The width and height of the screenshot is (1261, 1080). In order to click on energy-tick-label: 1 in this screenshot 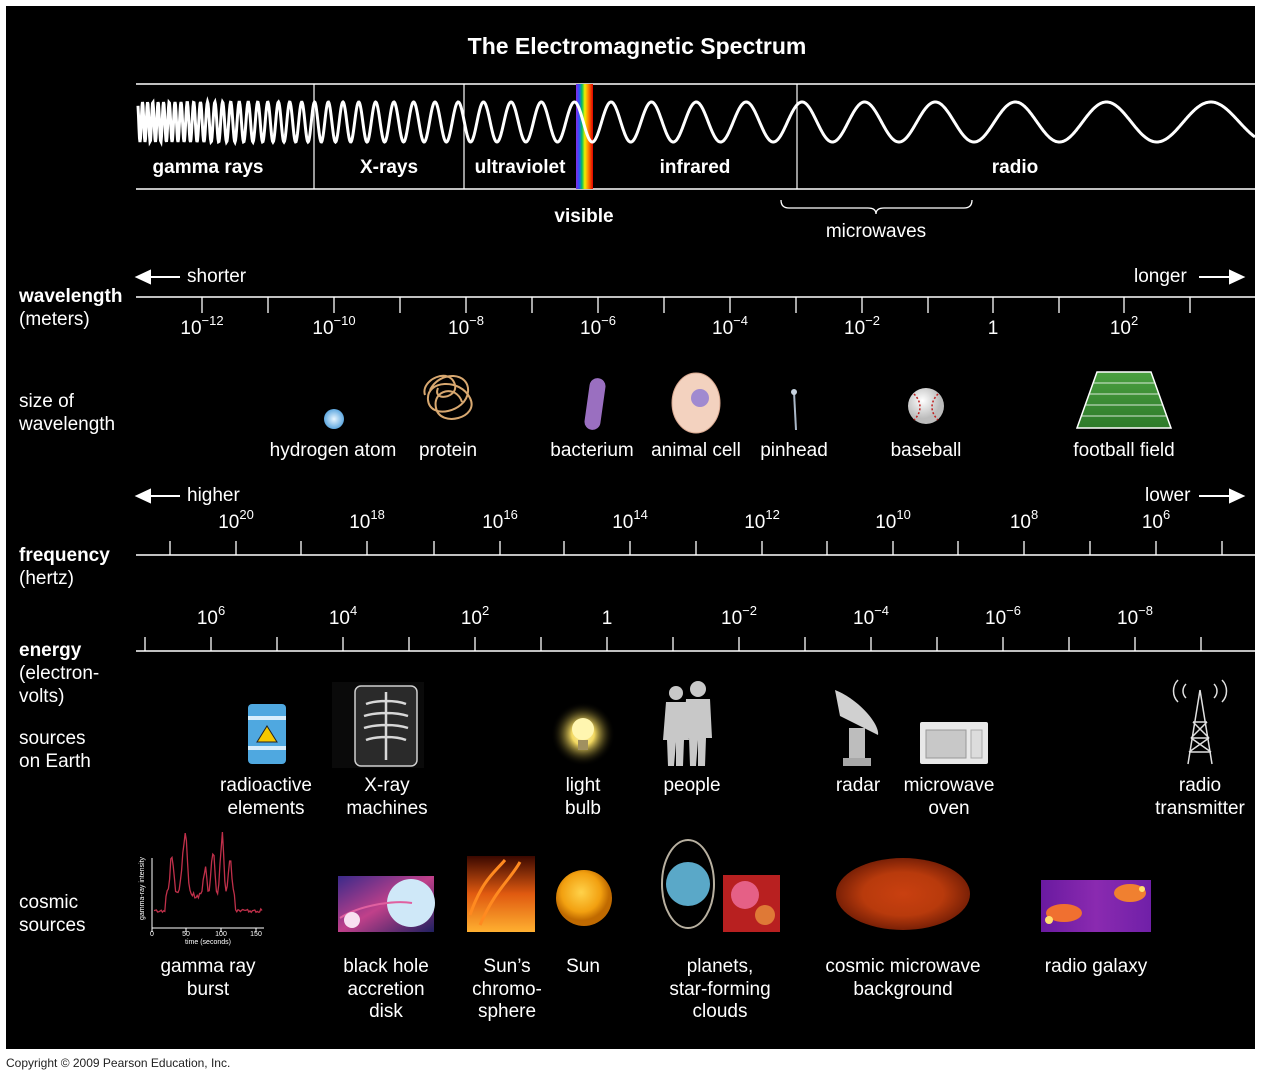, I will do `click(607, 619)`.